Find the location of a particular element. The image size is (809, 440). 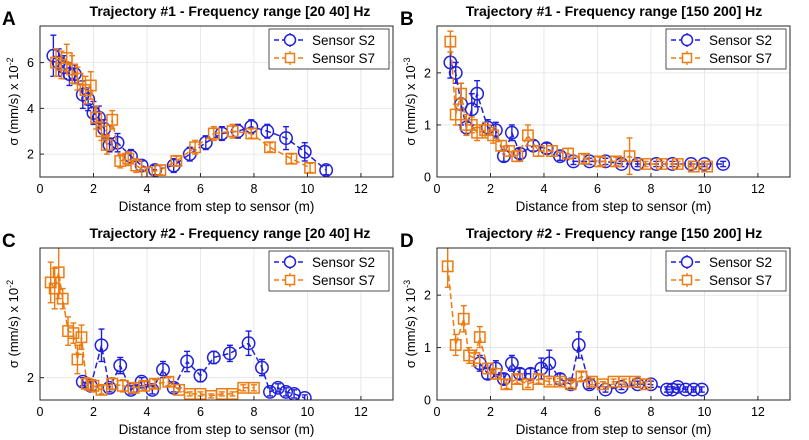

series-s2 is located at coordinates (590, 364).